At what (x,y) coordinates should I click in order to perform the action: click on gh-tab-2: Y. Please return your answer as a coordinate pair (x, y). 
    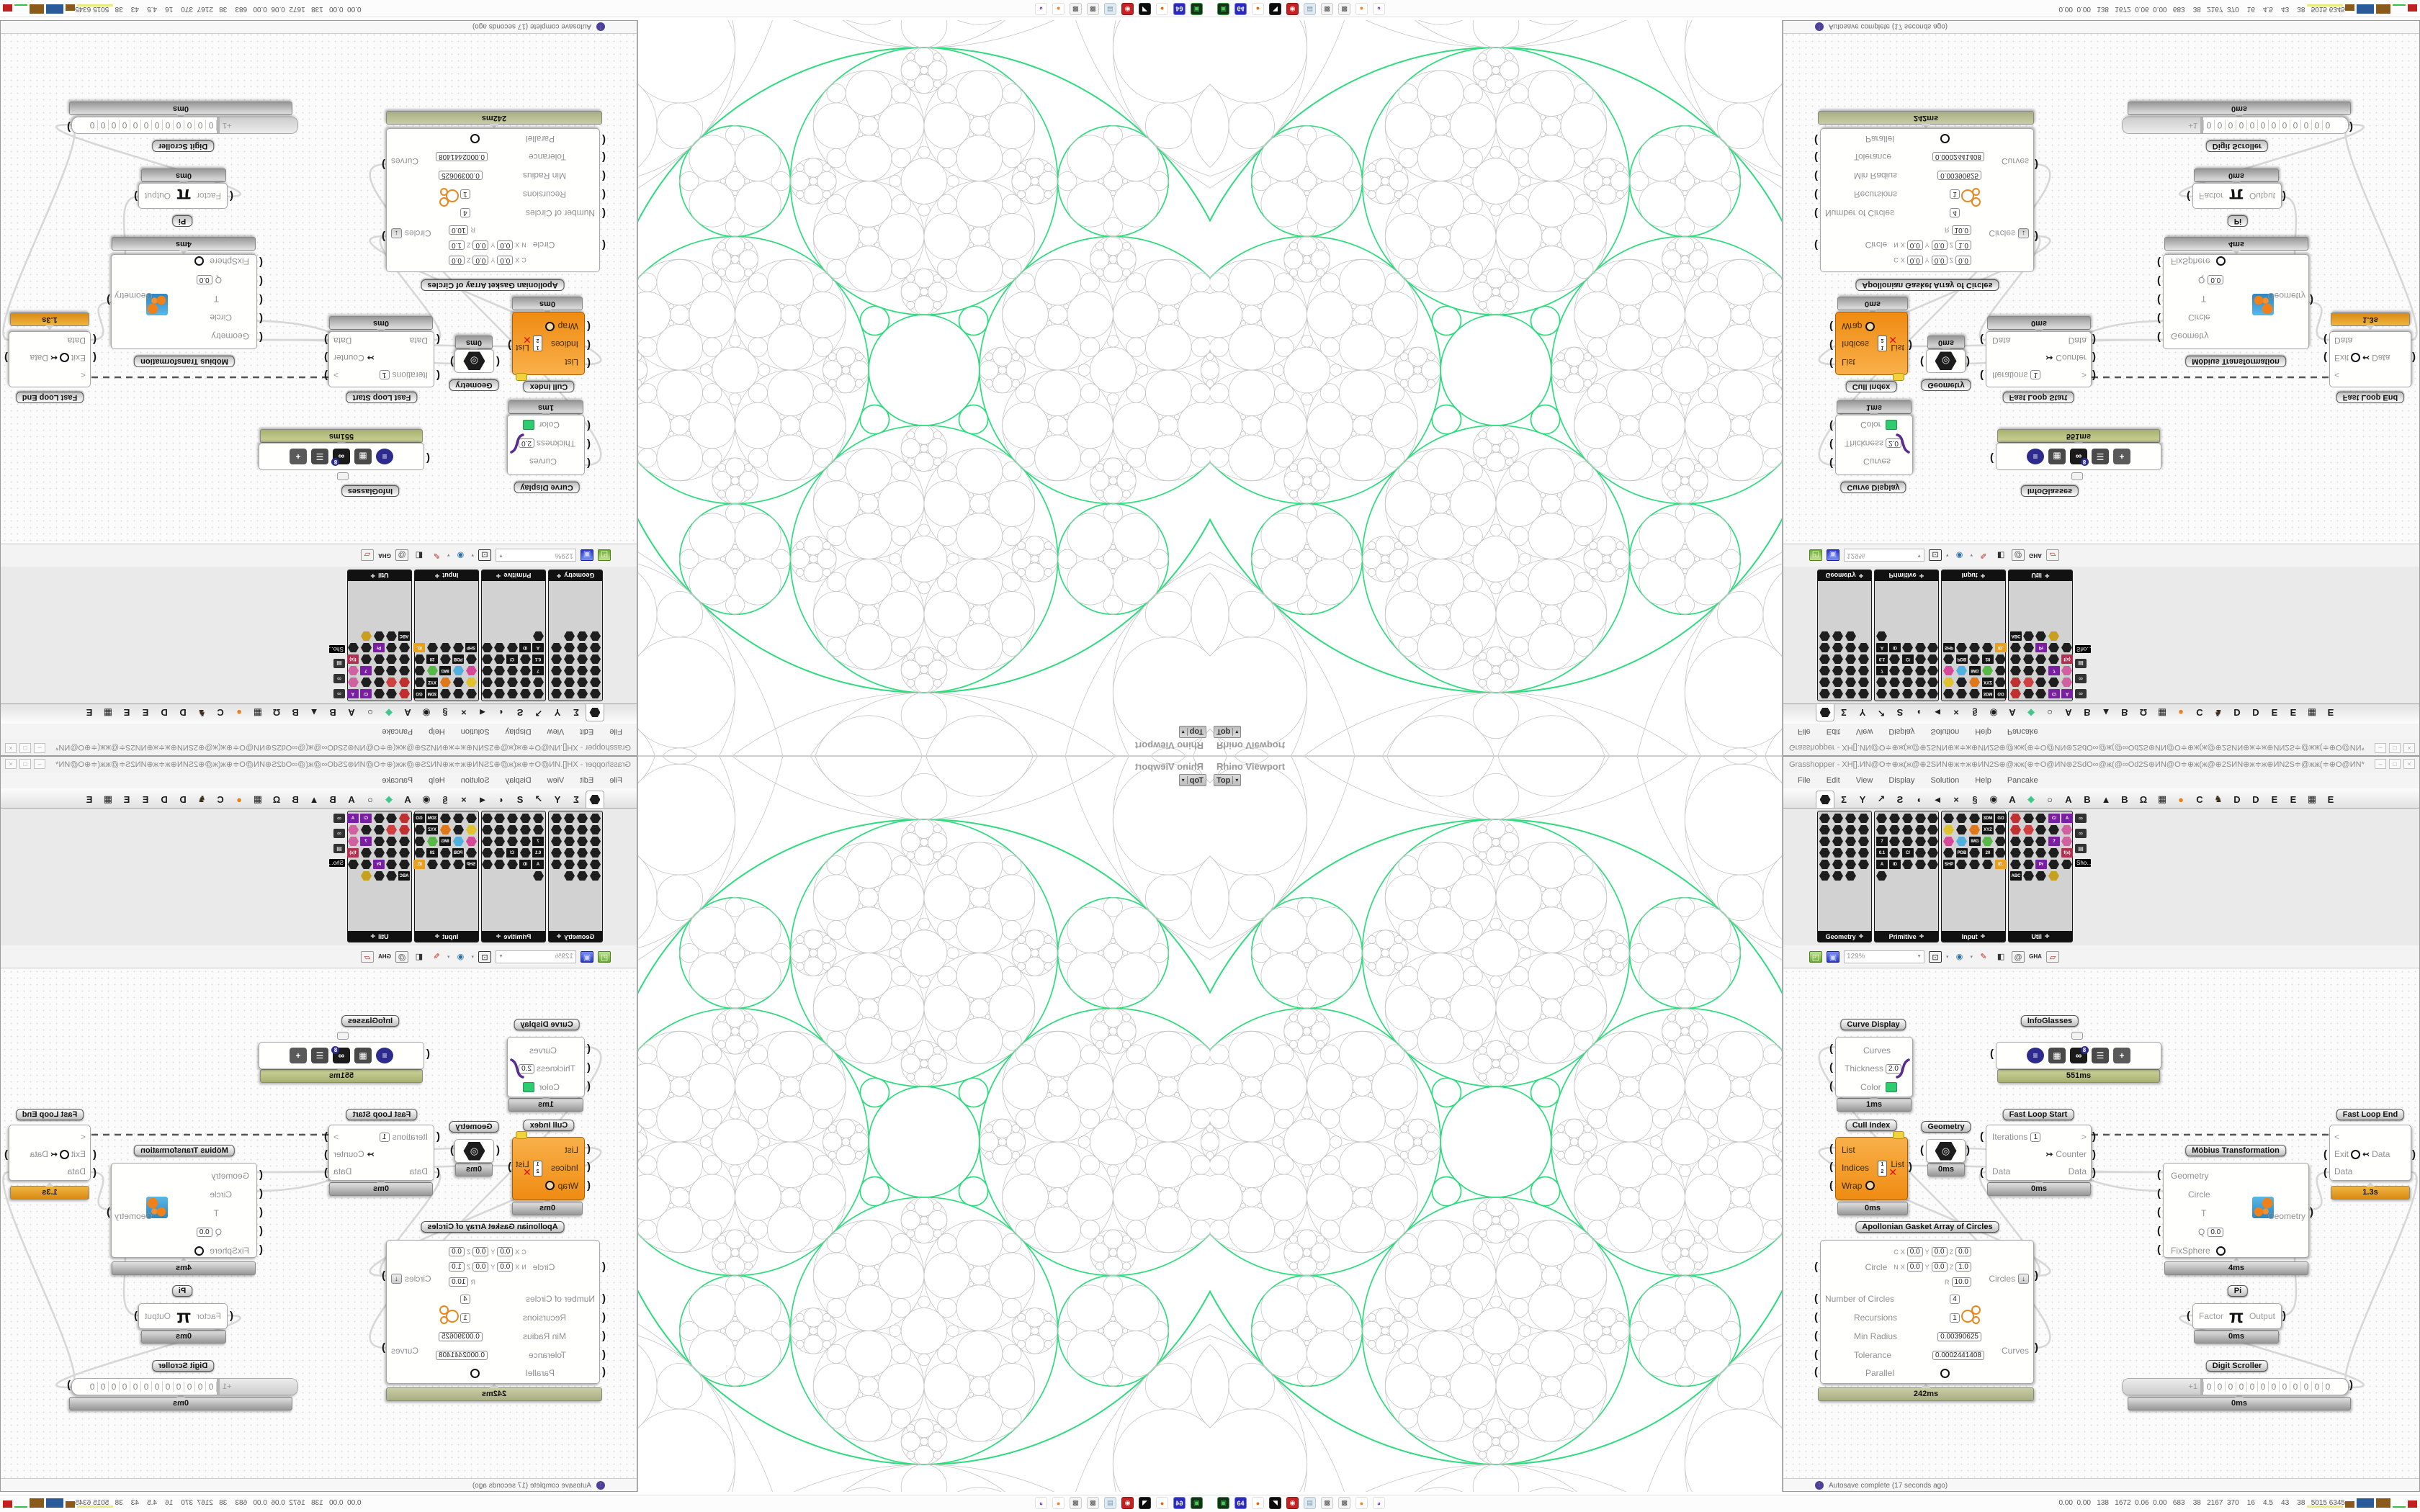
    Looking at the image, I should click on (557, 713).